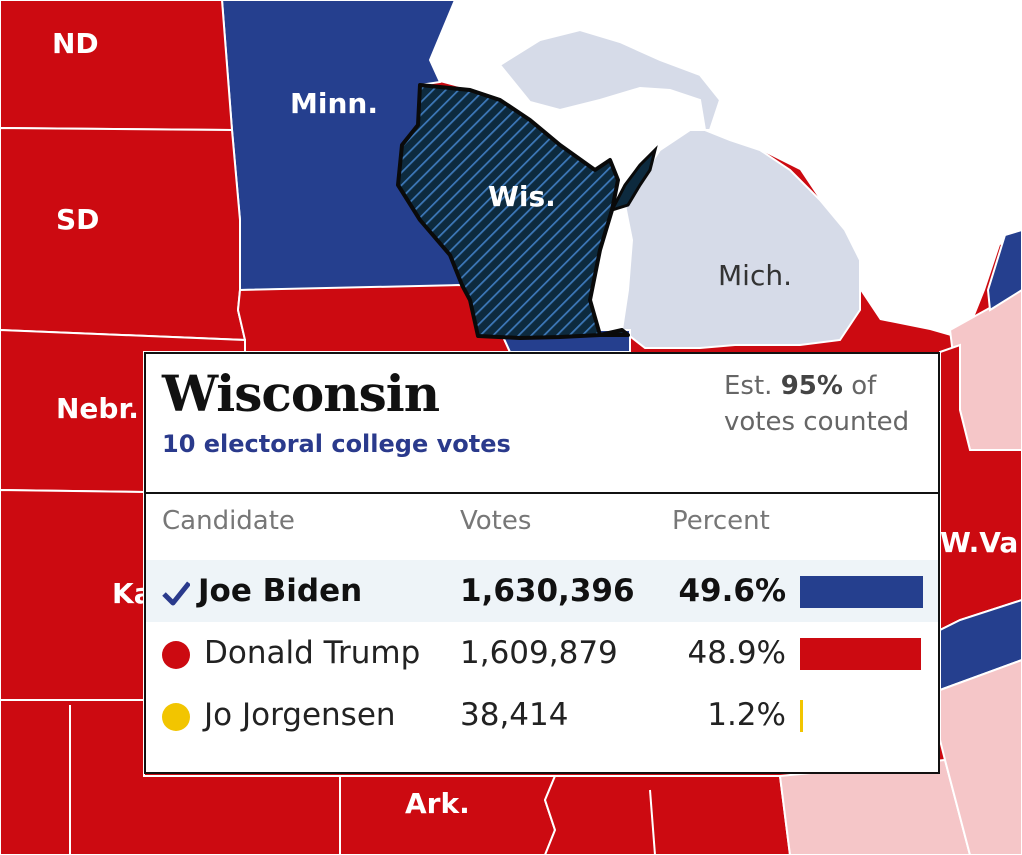 The width and height of the screenshot is (1022, 855). Describe the element at coordinates (875, 806) in the screenshot. I see `state-georgia` at that location.